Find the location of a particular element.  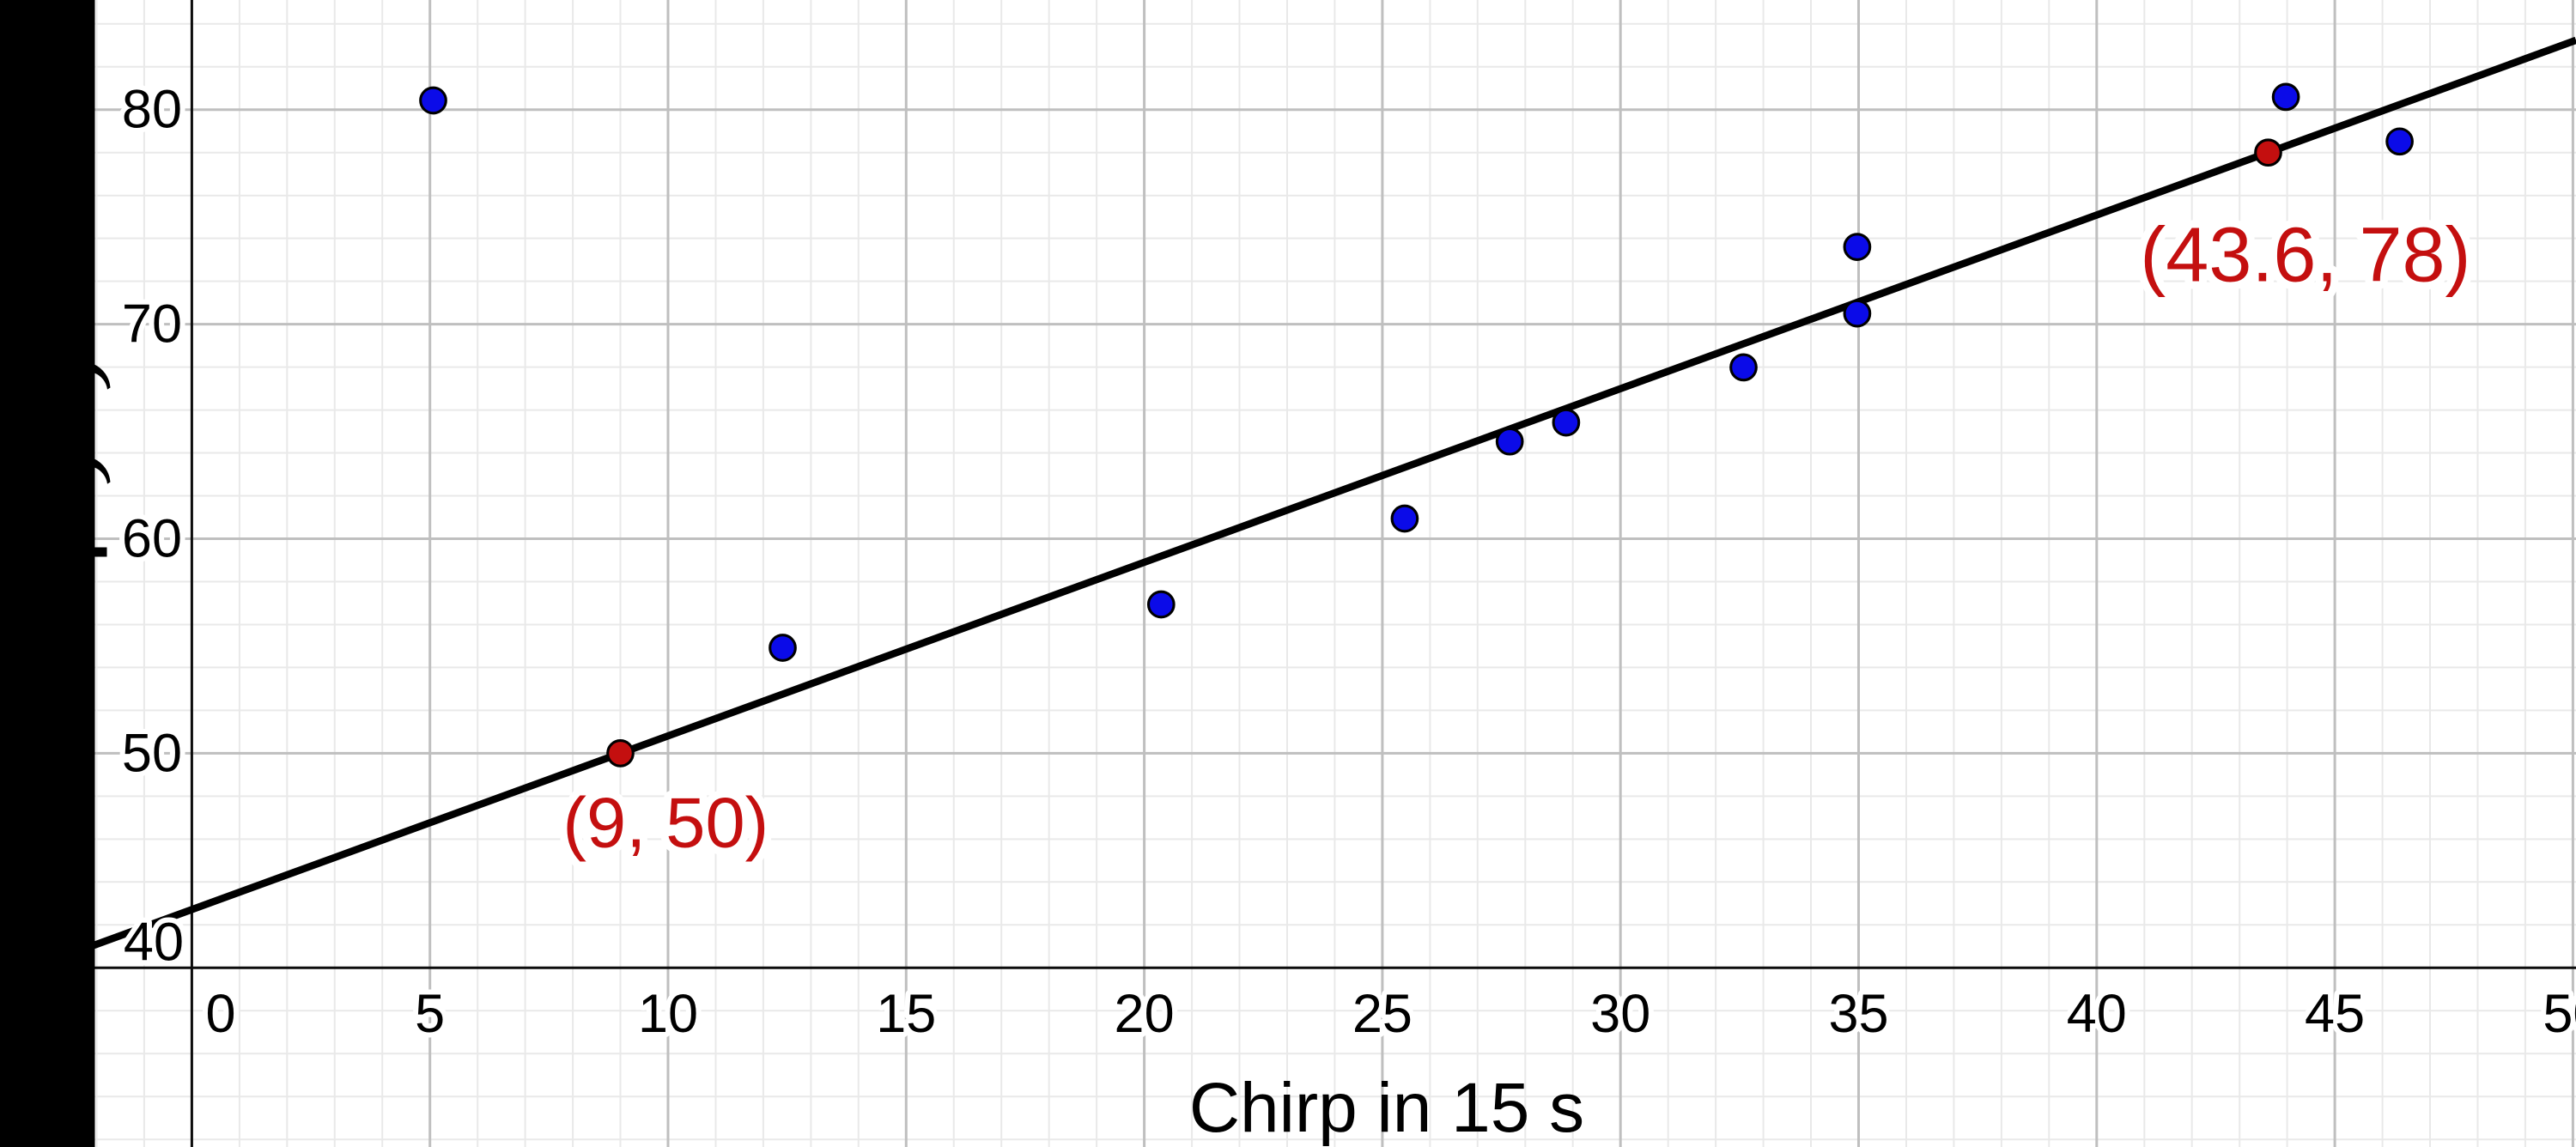

svg-text: Chirp in 15 s is located at coordinates (1386, 1108).